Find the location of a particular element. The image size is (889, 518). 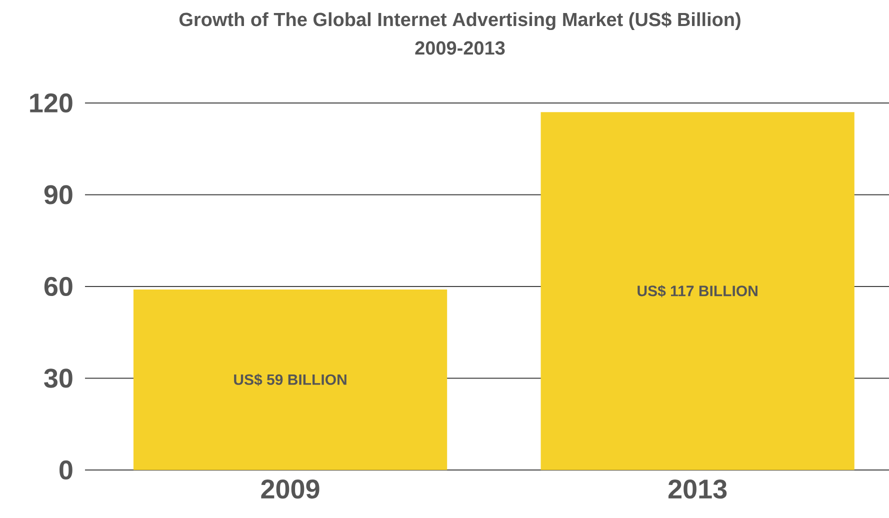

chart-subtitle: 2009-2013 is located at coordinates (460, 48).